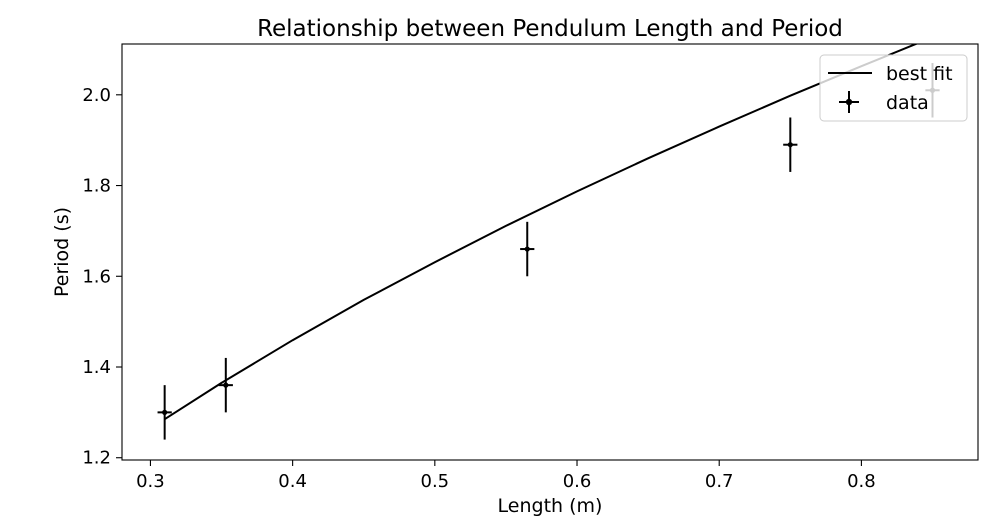 The image size is (1000, 524). I want to click on legend-label-data: data, so click(907, 103).